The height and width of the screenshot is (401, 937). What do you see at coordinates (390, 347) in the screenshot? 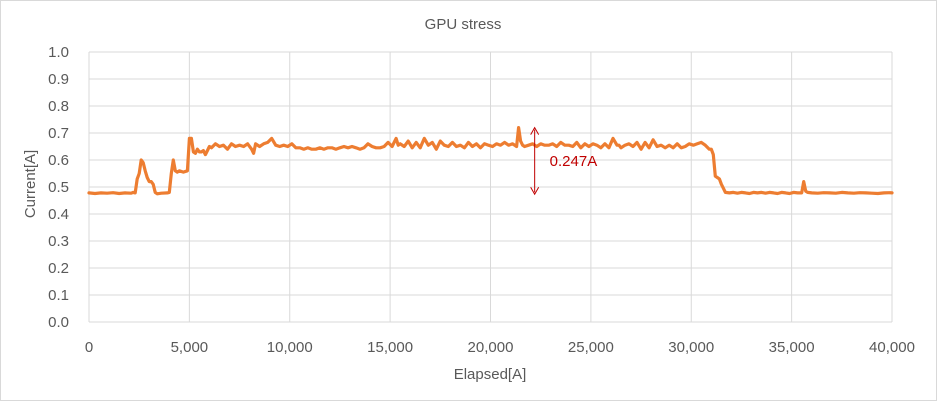
I see `x-tick-label: 15,000` at bounding box center [390, 347].